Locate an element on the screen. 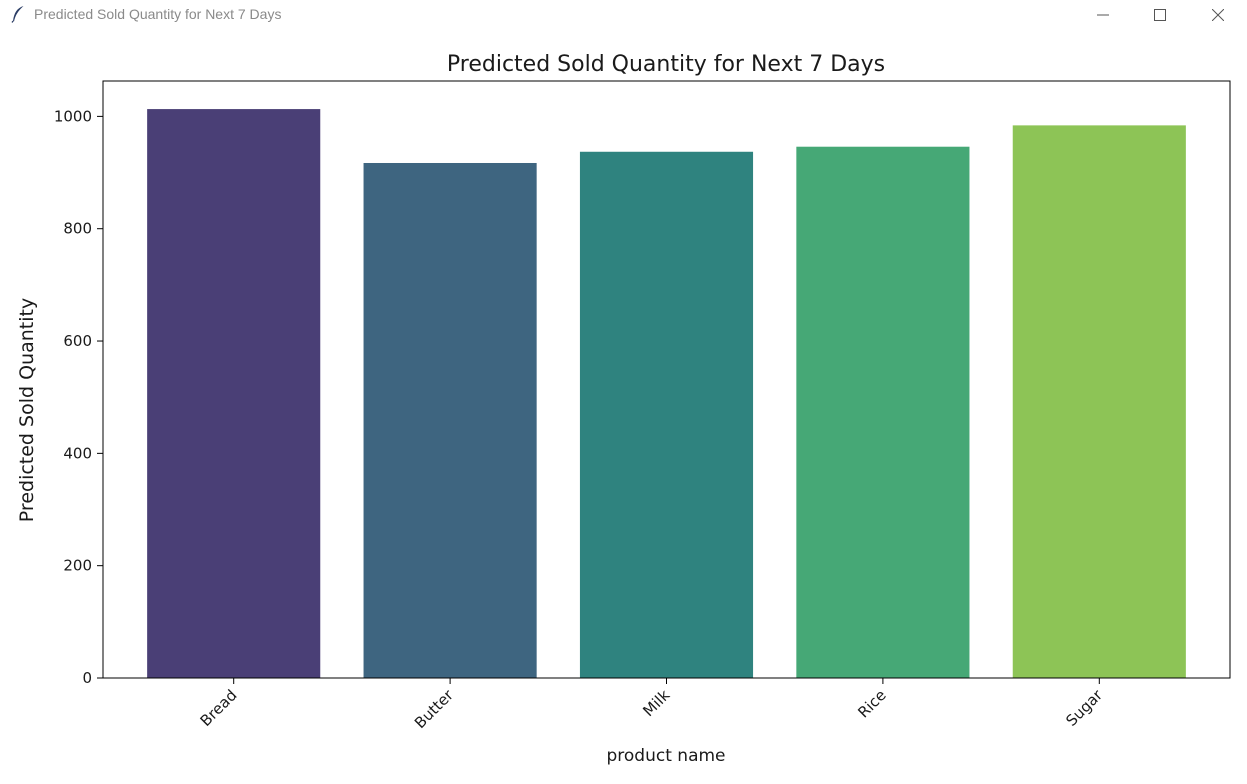 This screenshot has height=784, width=1247. title-bar: Predicted Sold Quantity for Next 7 Days is located at coordinates (623, 15).